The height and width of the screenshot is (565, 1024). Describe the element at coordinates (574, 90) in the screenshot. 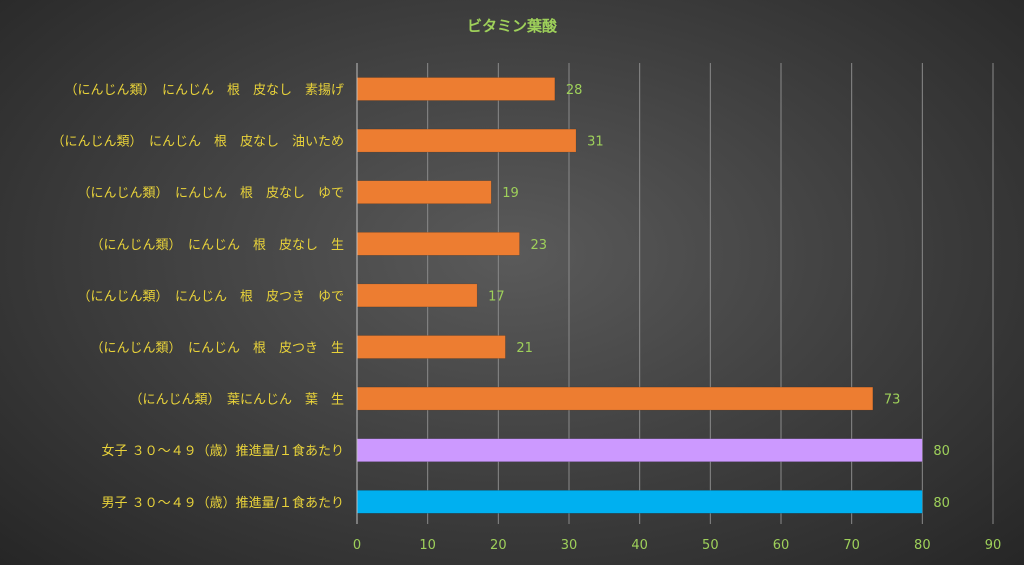

I see `data-label: 28` at that location.